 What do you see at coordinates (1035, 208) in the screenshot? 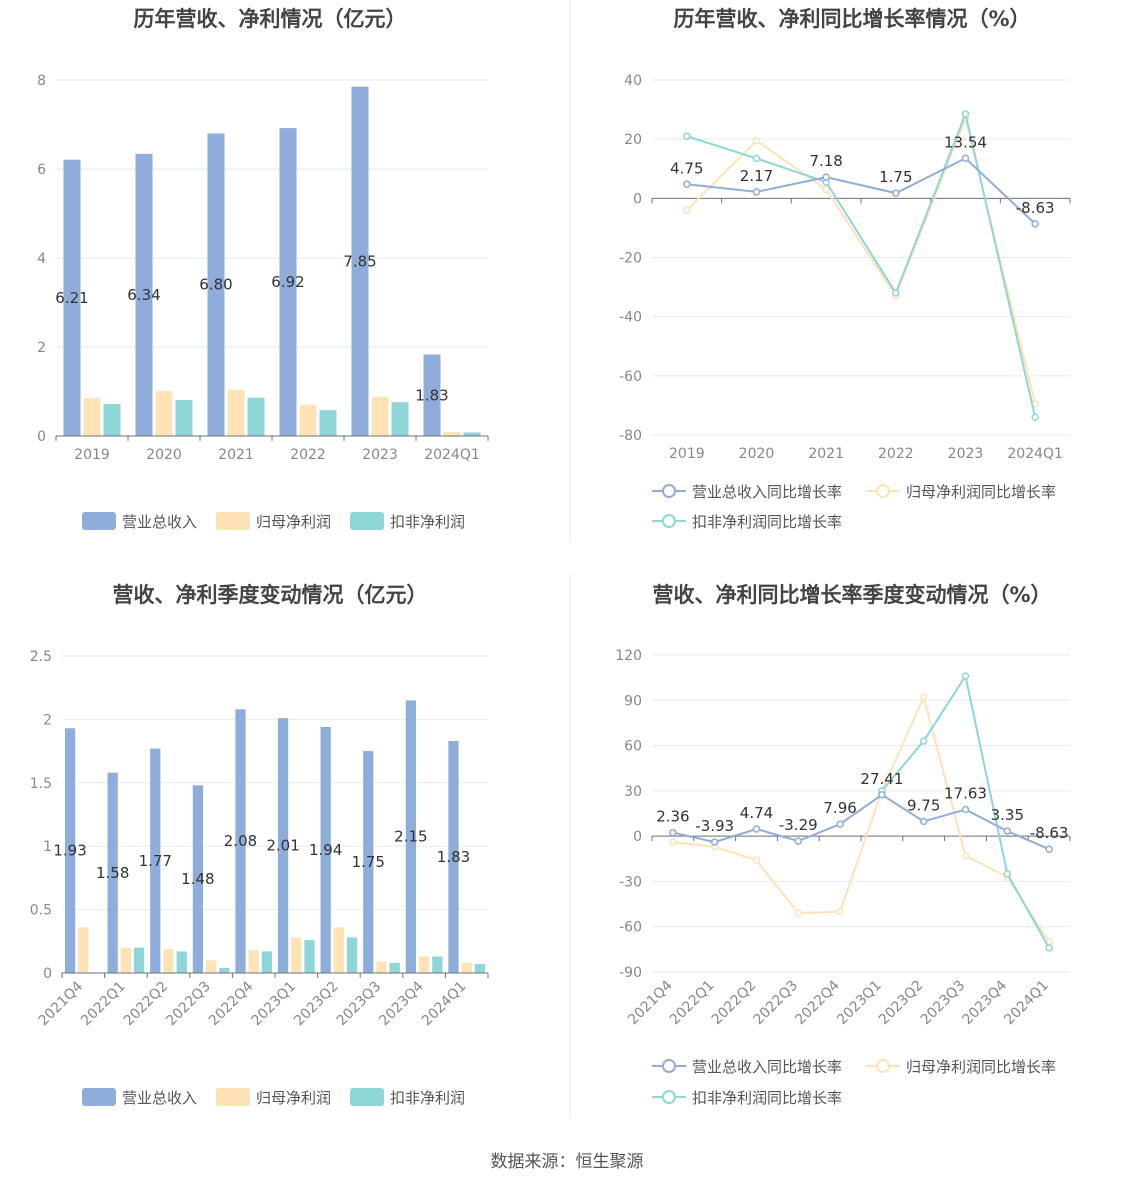
I see `line-data-label: -8.63` at bounding box center [1035, 208].